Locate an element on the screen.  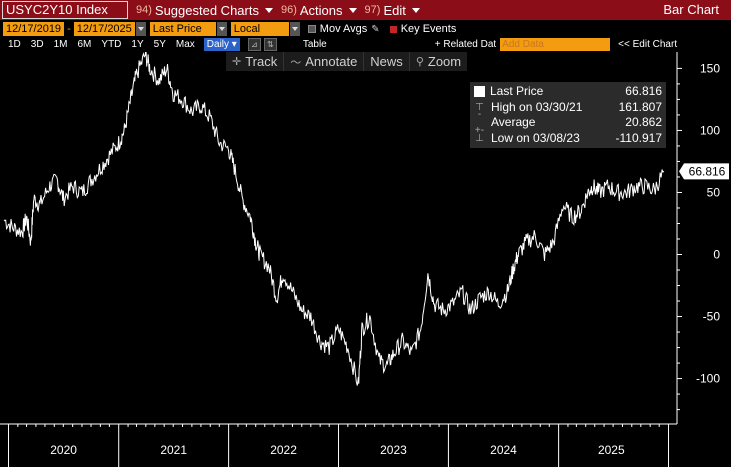
x-tick-label: 2023 is located at coordinates (393, 450).